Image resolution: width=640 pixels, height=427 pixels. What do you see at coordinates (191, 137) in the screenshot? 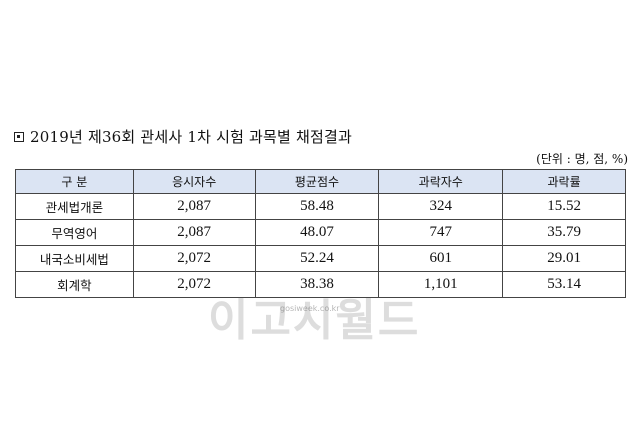
I see `title-text: 2019년 제36회 관세사 1차 시험 과목별 채점결과` at bounding box center [191, 137].